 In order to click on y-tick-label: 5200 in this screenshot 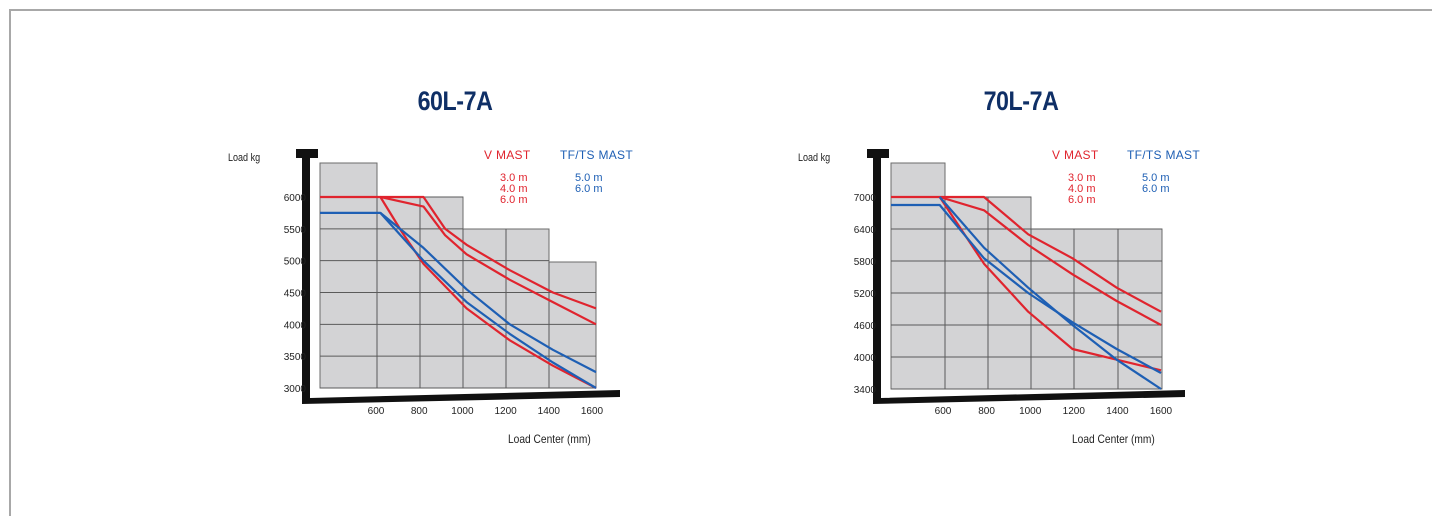, I will do `click(865, 294)`.